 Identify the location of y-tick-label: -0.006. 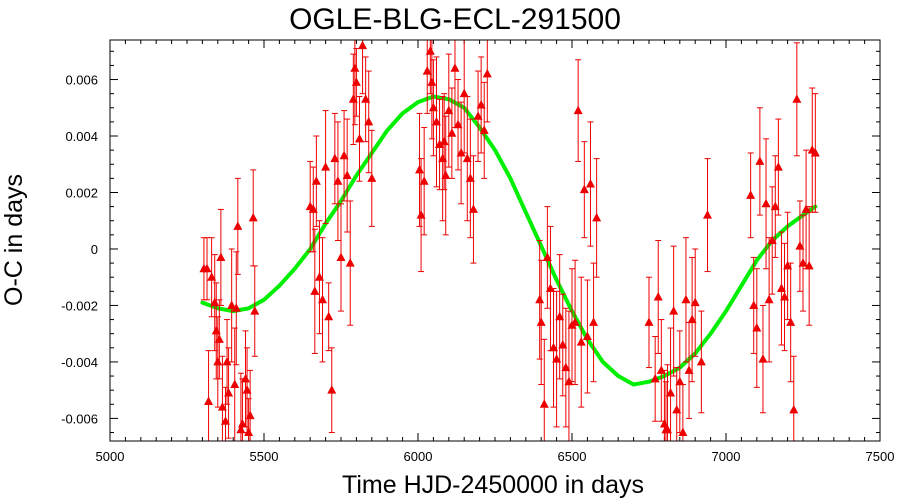
(79, 418).